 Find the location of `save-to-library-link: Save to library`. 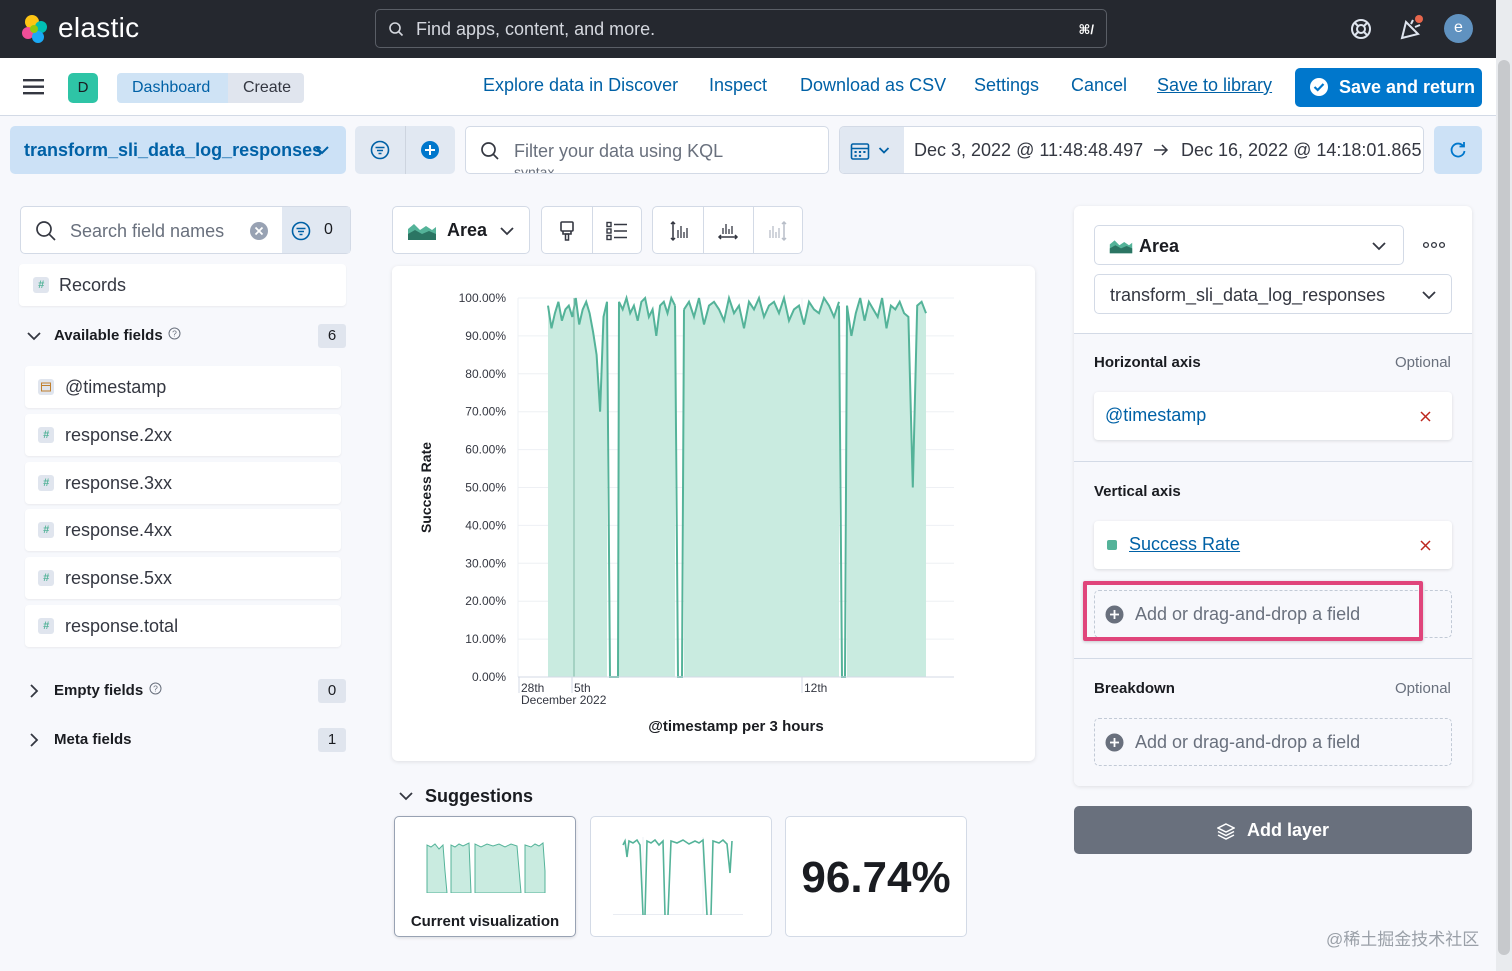

save-to-library-link: Save to library is located at coordinates (1215, 85).